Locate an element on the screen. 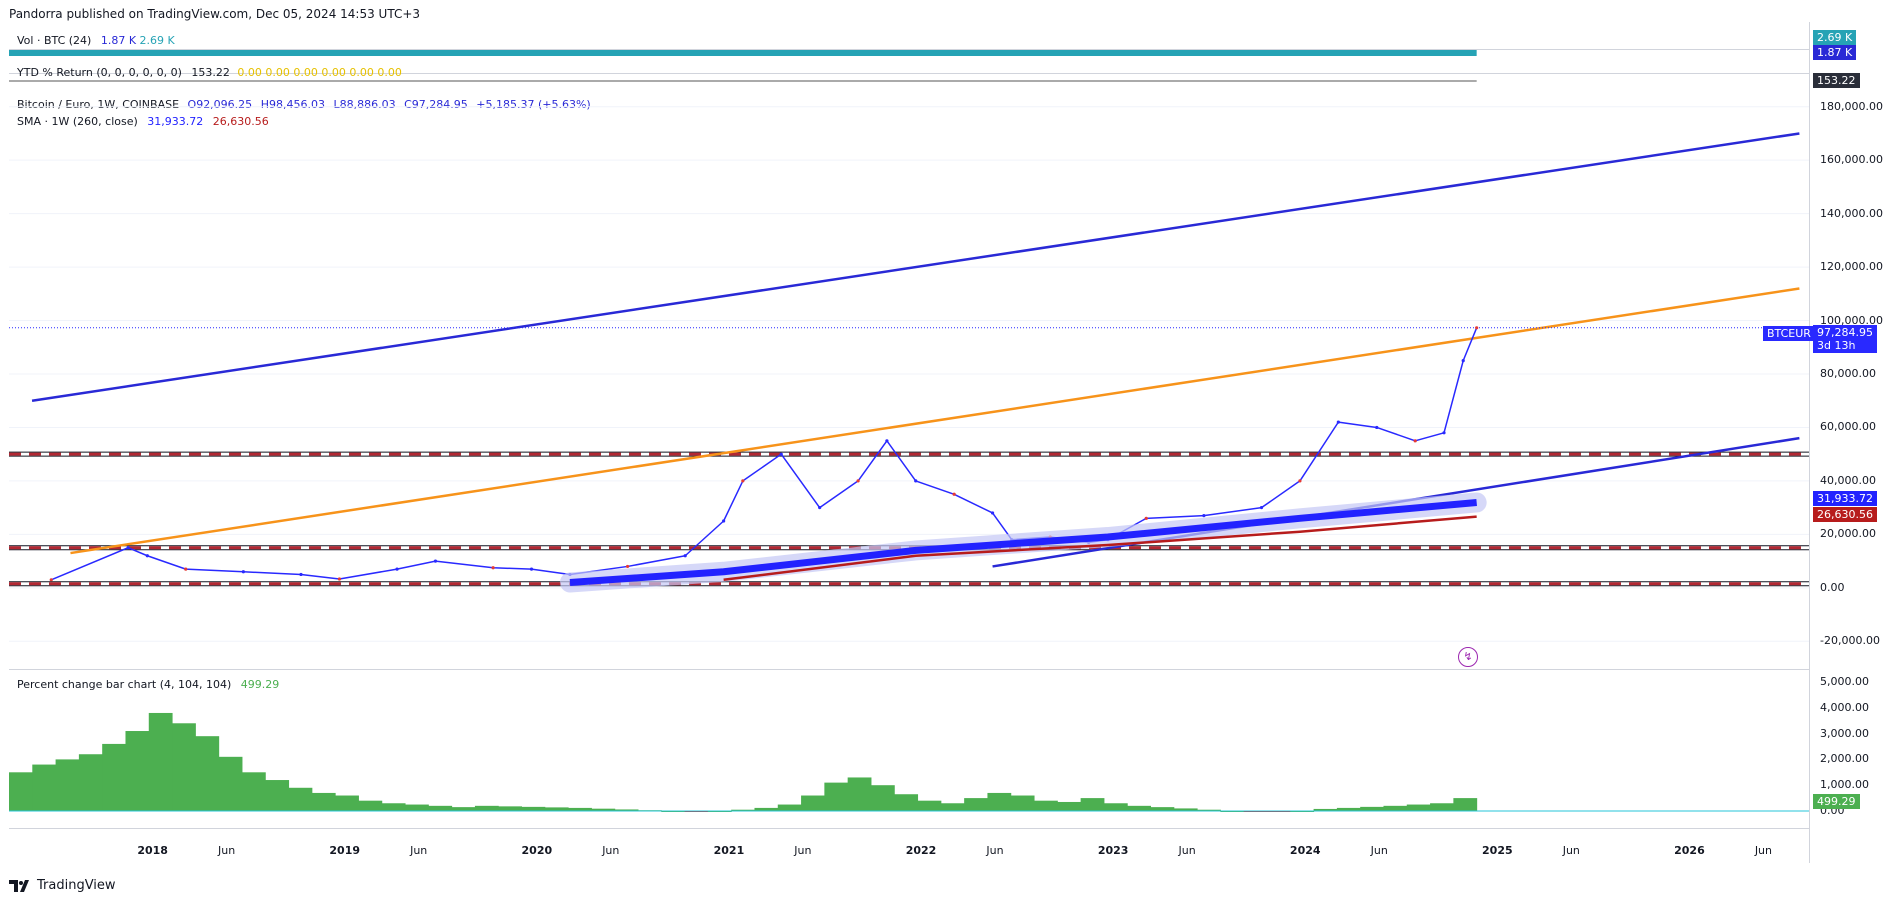 Image resolution: width=1891 pixels, height=901 pixels. brand-text: TradingView is located at coordinates (76, 885).